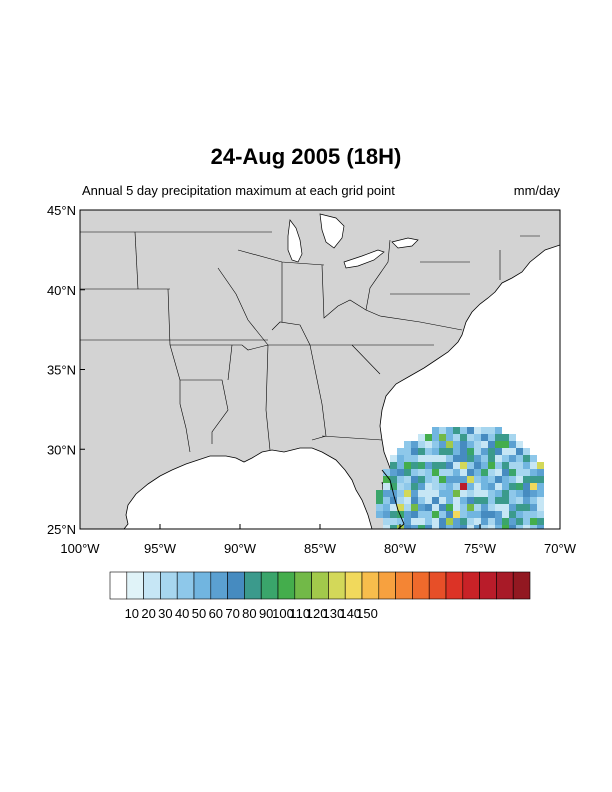 The width and height of the screenshot is (612, 792). Describe the element at coordinates (393, 499) in the screenshot. I see `florida-coastline` at that location.